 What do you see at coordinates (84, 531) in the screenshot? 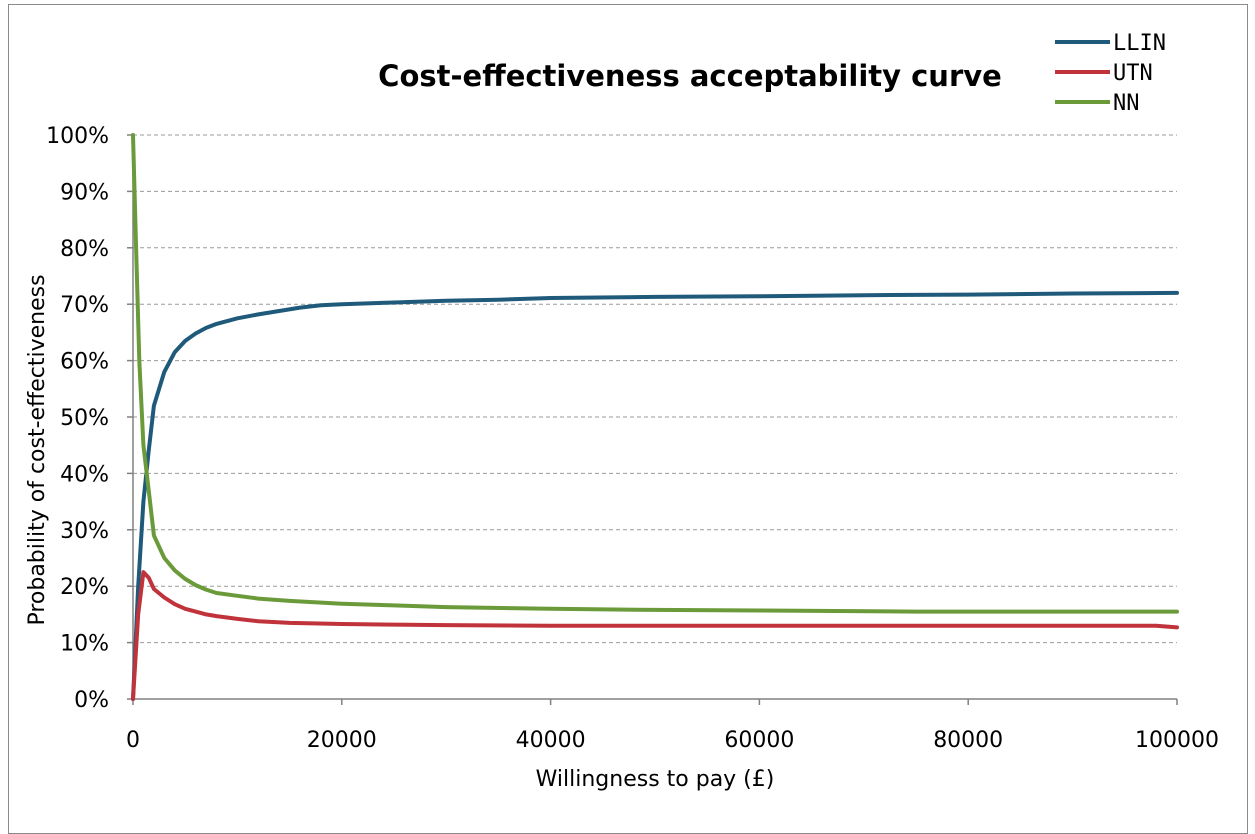
I see `y-tick-label: 30%` at bounding box center [84, 531].